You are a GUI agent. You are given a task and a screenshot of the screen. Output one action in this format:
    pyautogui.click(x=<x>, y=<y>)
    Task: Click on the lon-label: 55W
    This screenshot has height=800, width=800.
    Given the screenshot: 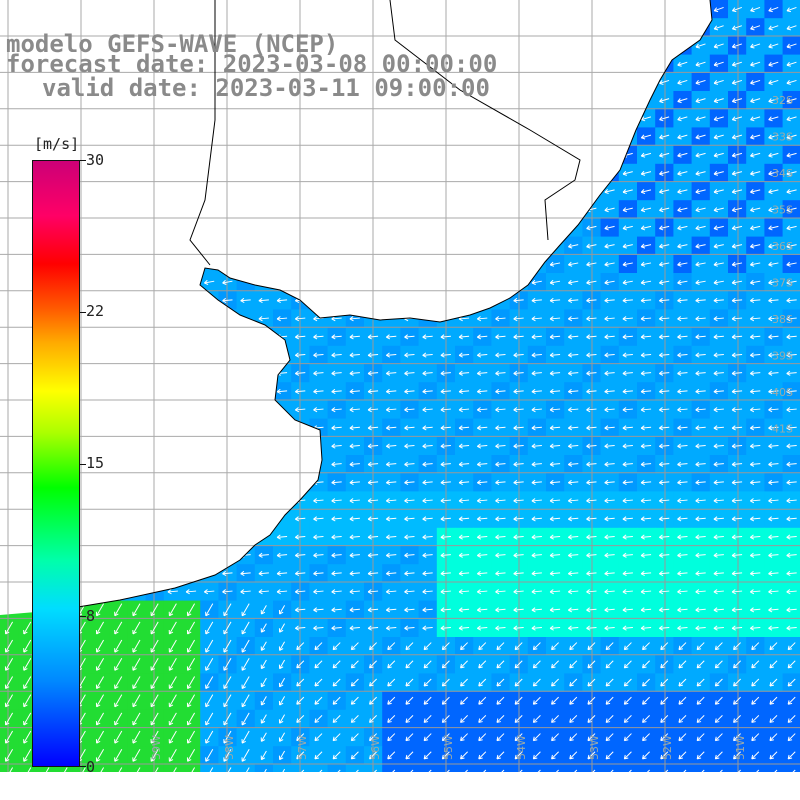 What is the action you would take?
    pyautogui.click(x=448, y=747)
    